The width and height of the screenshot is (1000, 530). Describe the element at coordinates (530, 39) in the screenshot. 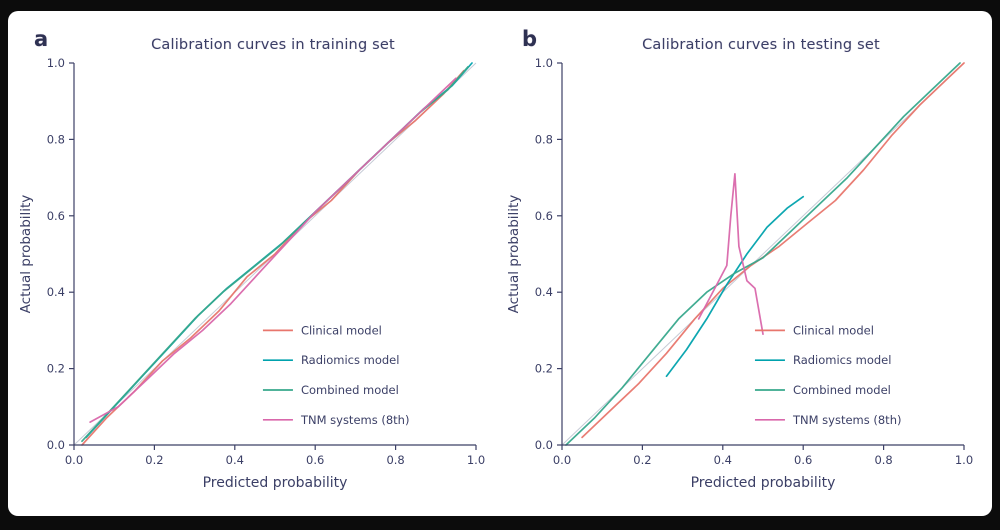

I see `panel-b-label: b` at that location.